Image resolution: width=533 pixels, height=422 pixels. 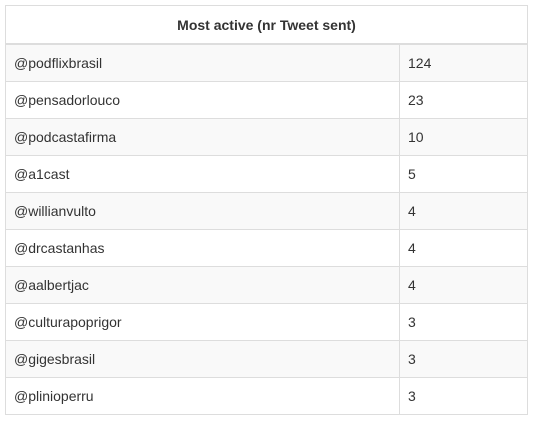 I want to click on username-cell: @a1cast, so click(x=202, y=174).